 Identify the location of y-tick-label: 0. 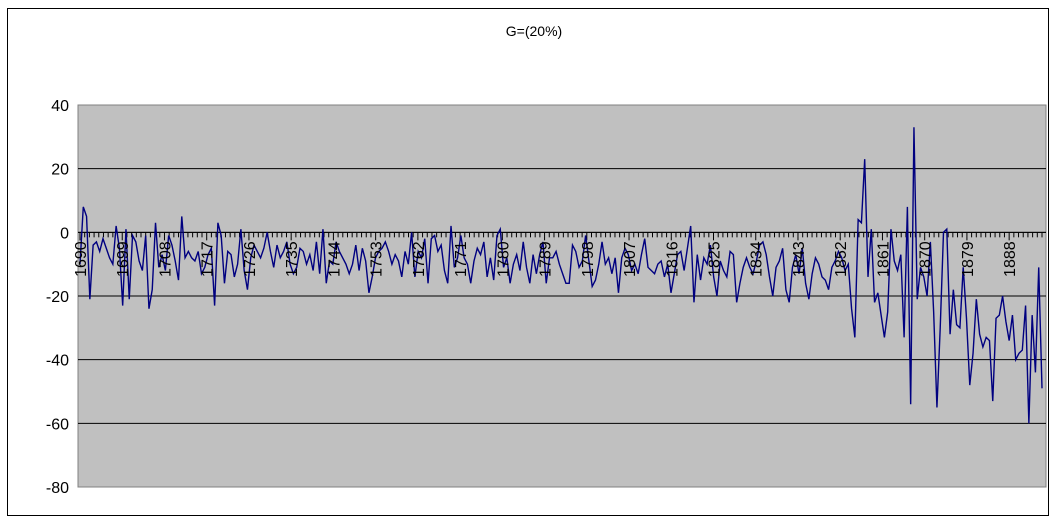
(64, 233).